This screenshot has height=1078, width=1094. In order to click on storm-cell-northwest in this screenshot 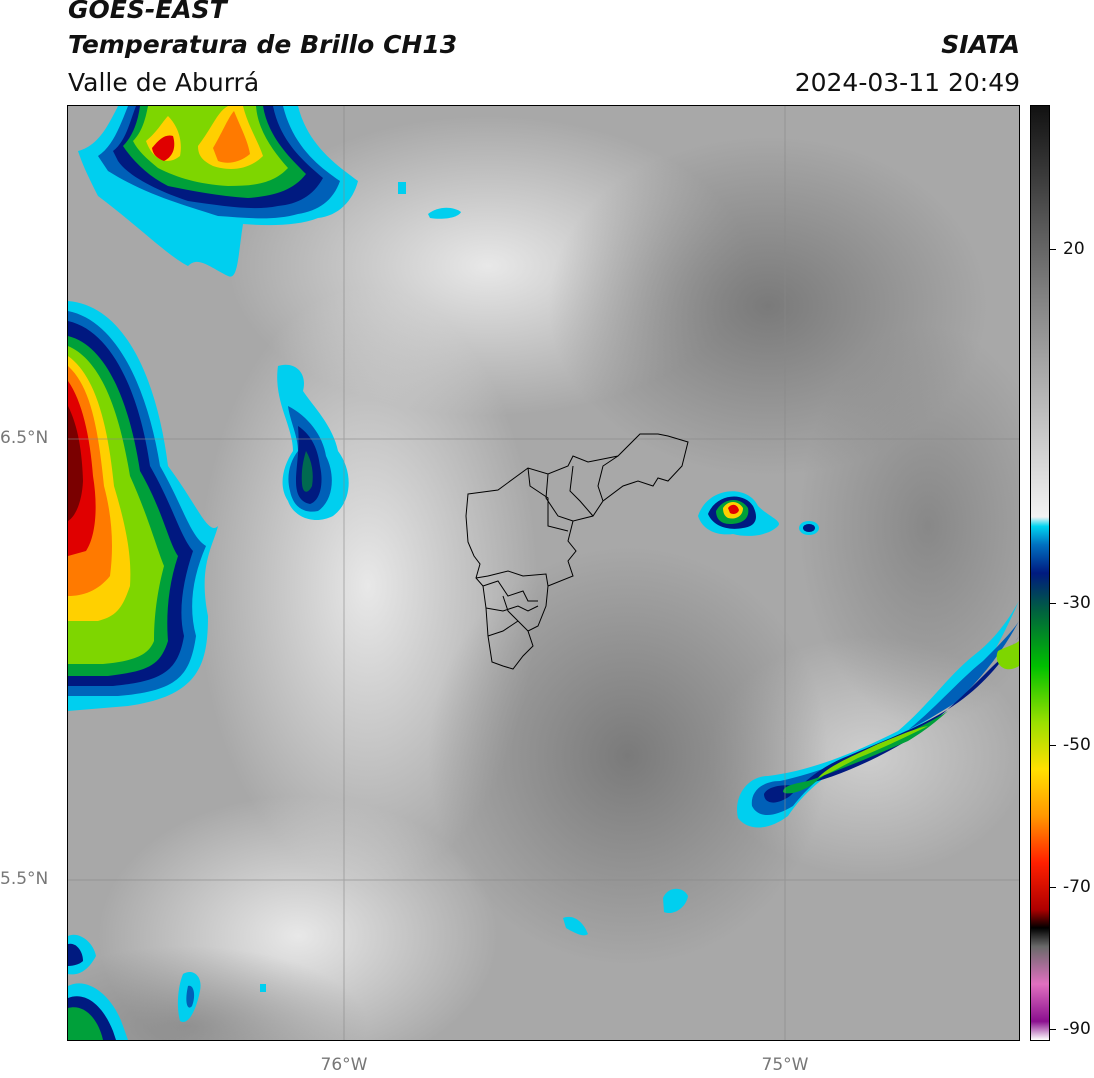, I will do `click(218, 191)`.